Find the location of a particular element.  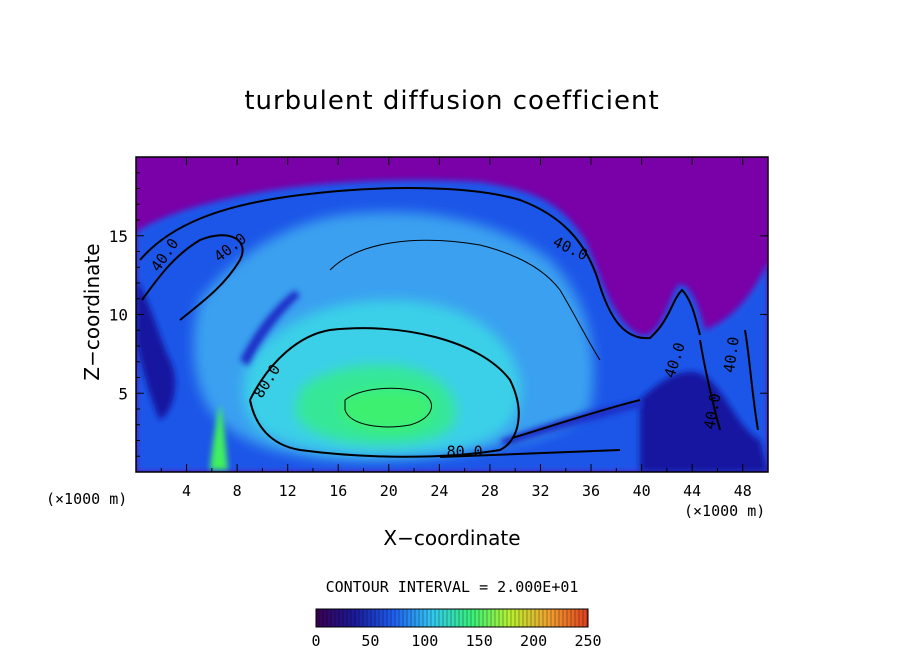

colorbar-tick-label: 250 is located at coordinates (587, 641).